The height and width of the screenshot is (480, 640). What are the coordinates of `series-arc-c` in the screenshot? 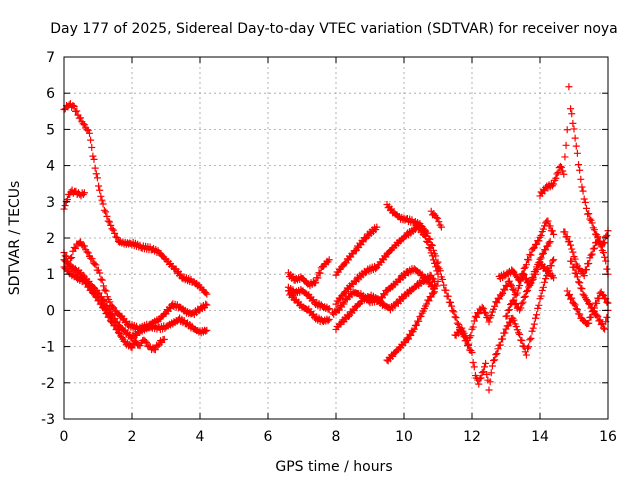 It's located at (135, 285).